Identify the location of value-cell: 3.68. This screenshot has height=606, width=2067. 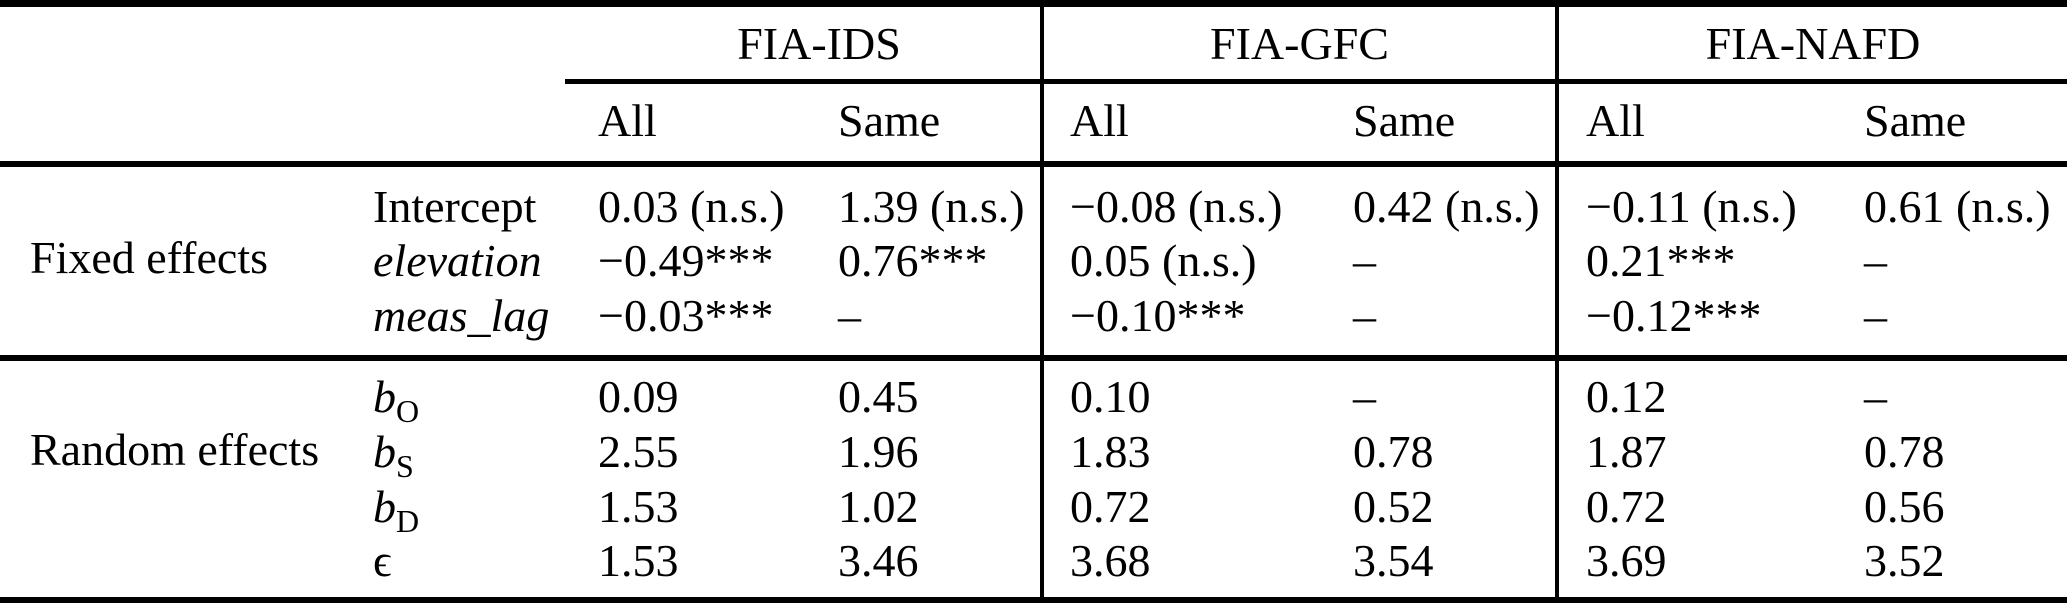
(1196, 565).